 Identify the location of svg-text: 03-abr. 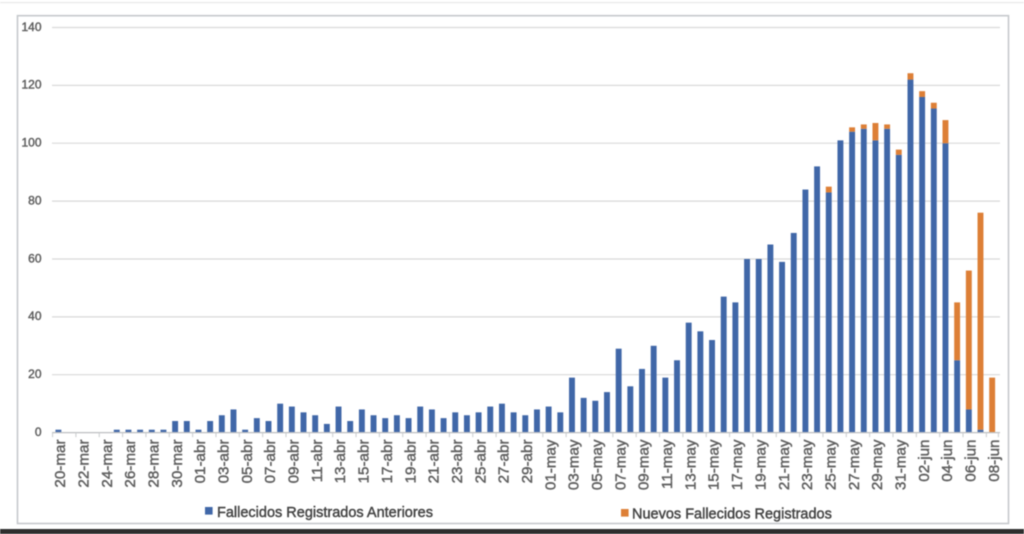
(224, 462).